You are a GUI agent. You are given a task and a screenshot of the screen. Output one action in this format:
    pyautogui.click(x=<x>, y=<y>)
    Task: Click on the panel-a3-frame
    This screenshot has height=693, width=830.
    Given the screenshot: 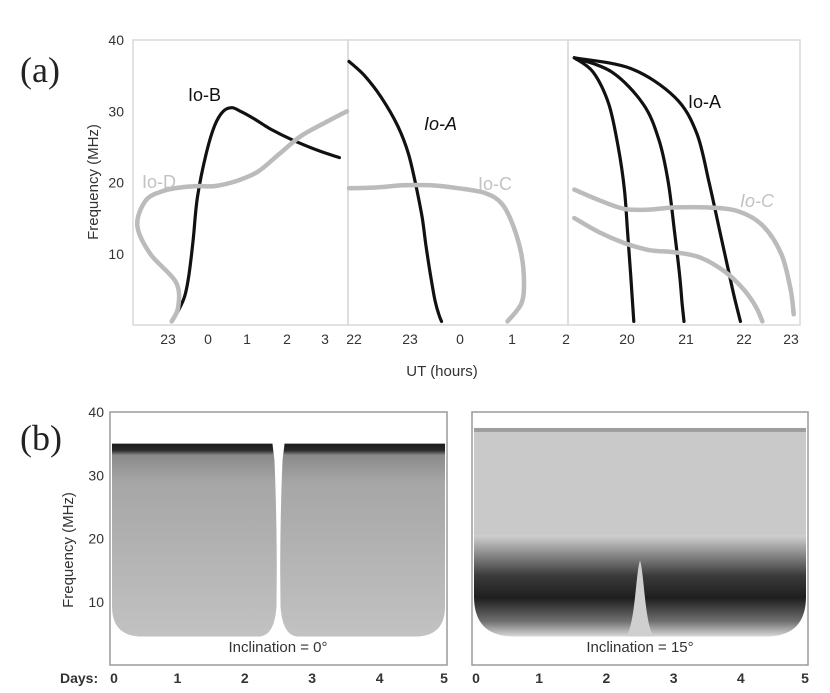 What is the action you would take?
    pyautogui.click(x=684, y=182)
    